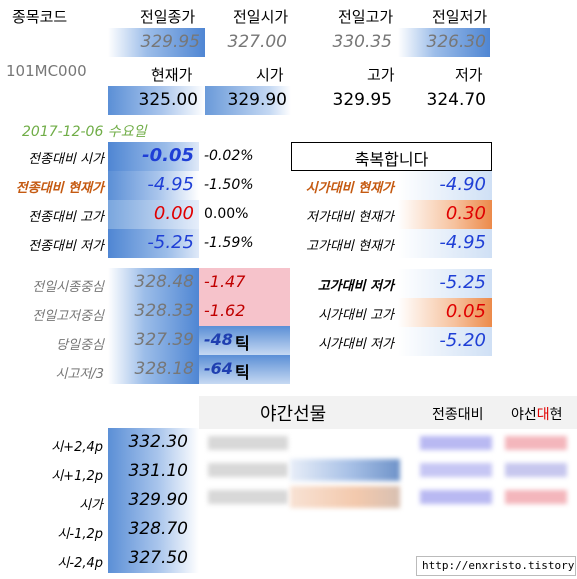  Describe the element at coordinates (556, 415) in the screenshot. I see `night-col-night-c: 현` at that location.